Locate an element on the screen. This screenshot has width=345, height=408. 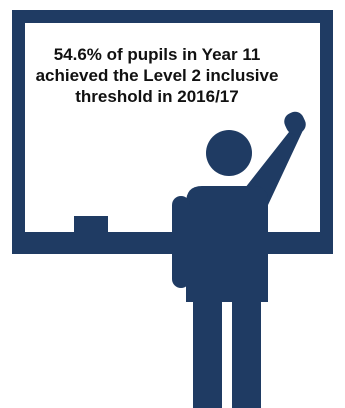
statistic-line-2: achieved the Level 2 inclusive is located at coordinates (157, 75).